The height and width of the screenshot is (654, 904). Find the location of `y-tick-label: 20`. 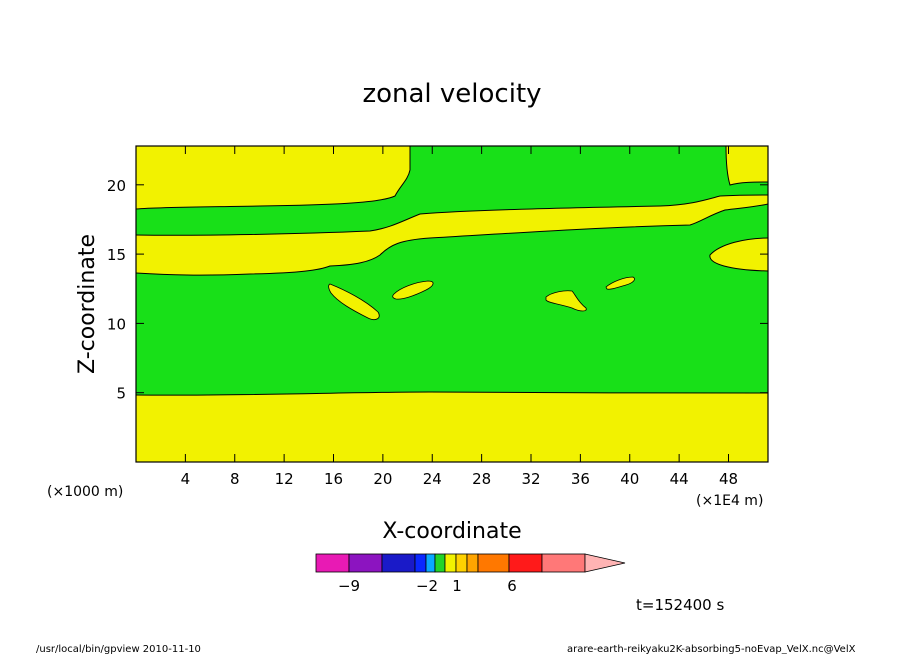

y-tick-label: 20 is located at coordinates (116, 186).